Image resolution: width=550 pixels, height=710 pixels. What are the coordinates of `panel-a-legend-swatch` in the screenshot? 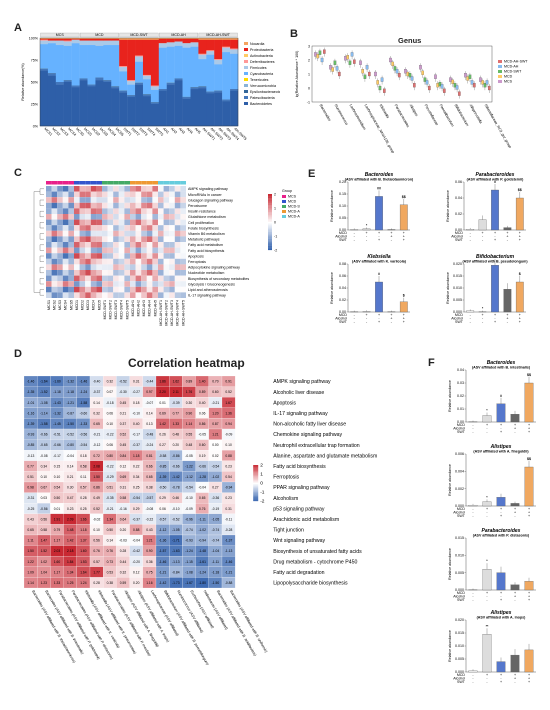 It's located at (246, 73).